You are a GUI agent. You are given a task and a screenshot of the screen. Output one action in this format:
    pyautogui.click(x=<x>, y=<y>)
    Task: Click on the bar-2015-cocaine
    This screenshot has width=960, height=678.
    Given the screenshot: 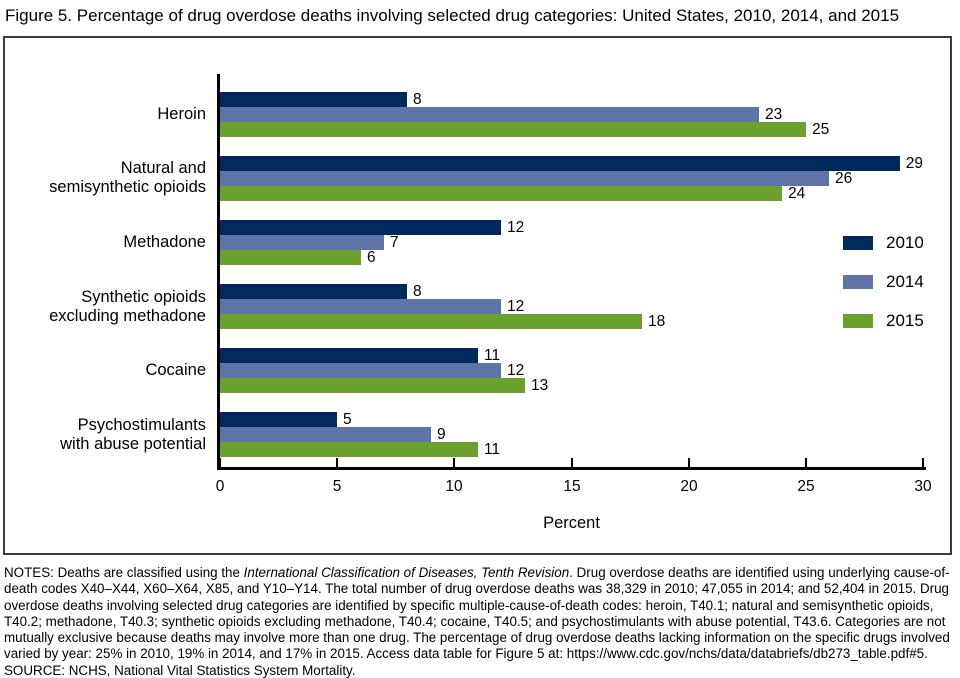 What is the action you would take?
    pyautogui.click(x=372, y=386)
    